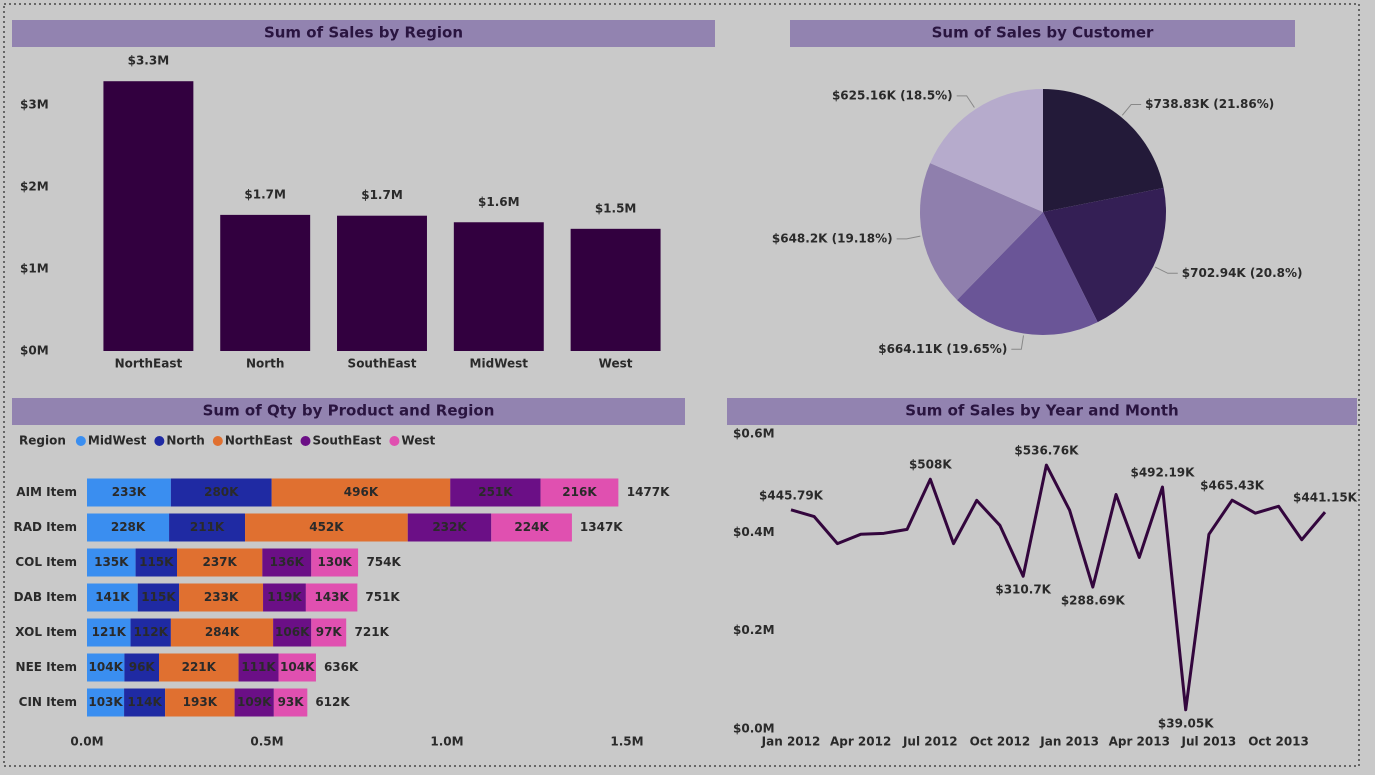 Image resolution: width=1375 pixels, height=775 pixels. What do you see at coordinates (1186, 723) in the screenshot?
I see `data-label: $39.05K` at bounding box center [1186, 723].